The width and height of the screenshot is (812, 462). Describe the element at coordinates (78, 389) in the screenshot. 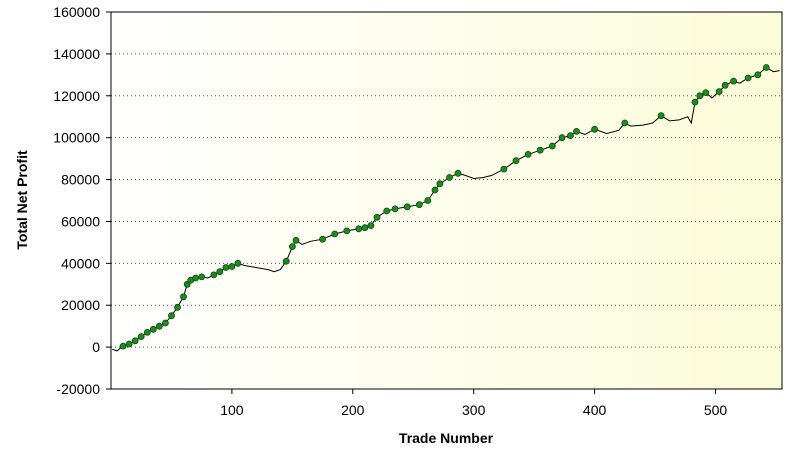

I see `y-tick-label: -20000` at that location.